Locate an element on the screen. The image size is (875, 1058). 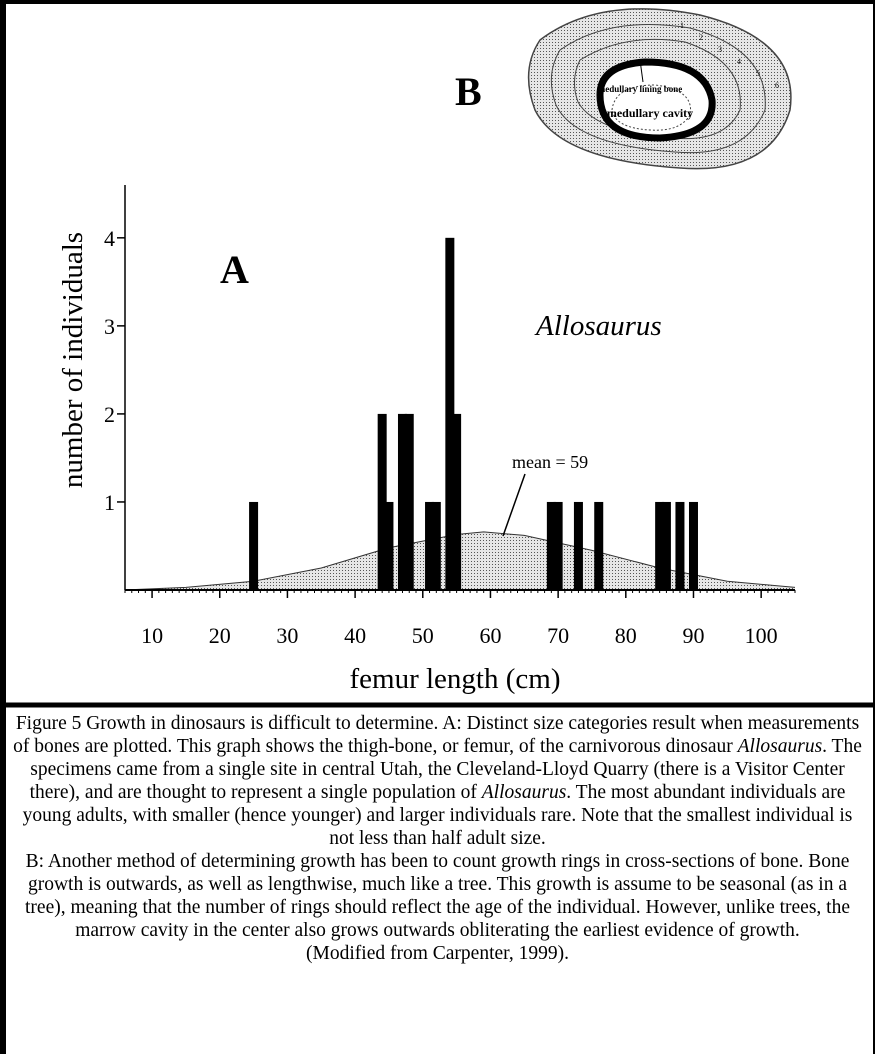
x-tick-label: 90 is located at coordinates (693, 635).